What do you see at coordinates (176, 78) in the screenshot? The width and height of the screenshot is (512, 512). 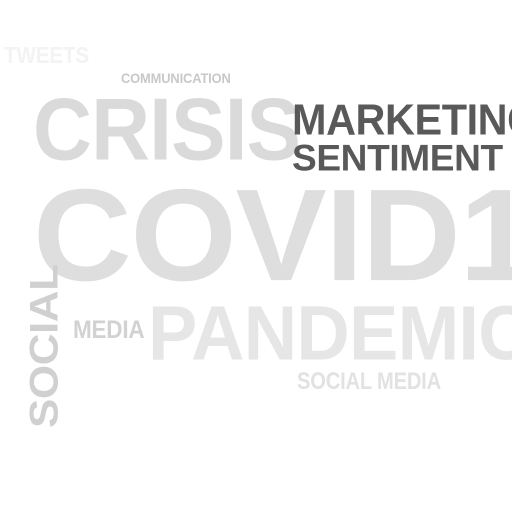 I see `word-communication: COMMUNICATION` at bounding box center [176, 78].